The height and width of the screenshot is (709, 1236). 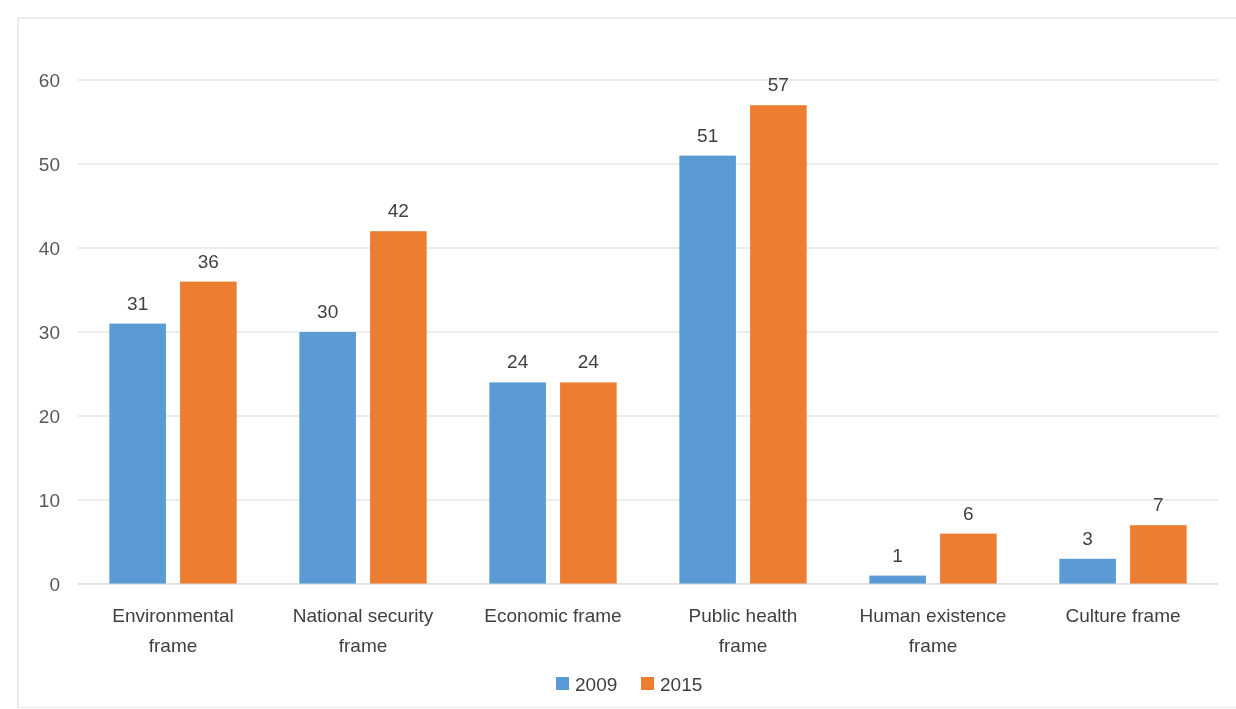 What do you see at coordinates (49, 80) in the screenshot?
I see `y-tick-label: 60` at bounding box center [49, 80].